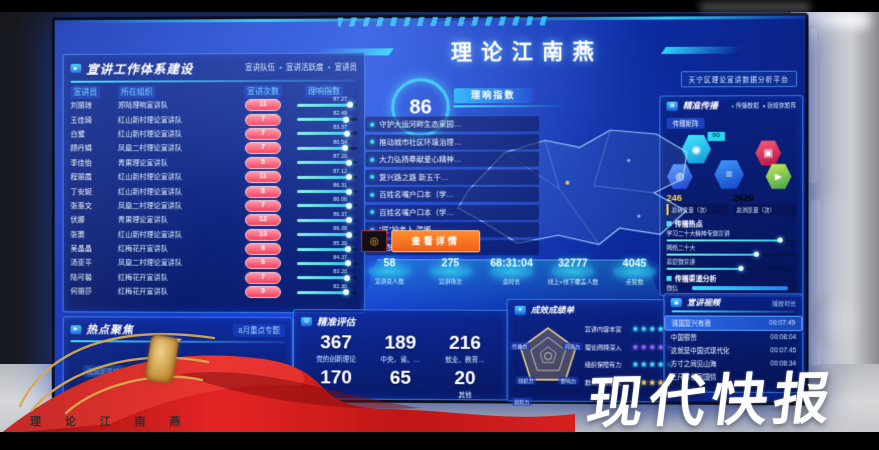 The height and width of the screenshot is (450, 879). Describe the element at coordinates (214, 91) in the screenshot. I see `table-header: 宣讲员 所在组织 宣讲次数 理响指数` at that location.